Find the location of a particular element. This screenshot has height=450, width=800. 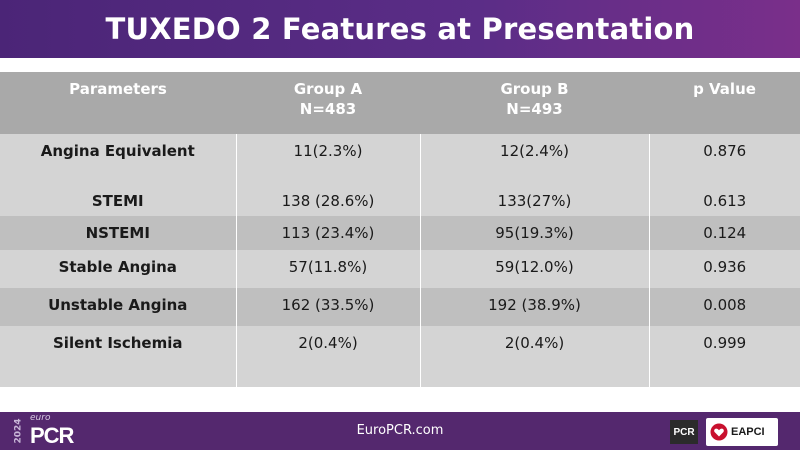

pcr-badge-logo: PCR is located at coordinates (684, 432).